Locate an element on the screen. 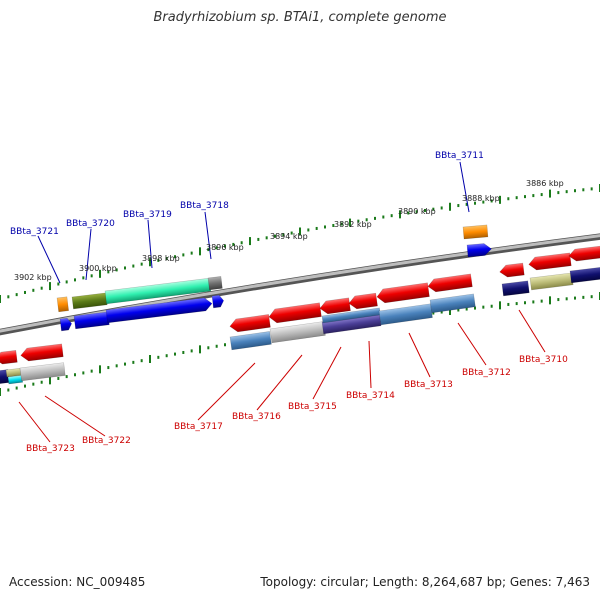  gene-label-bbta-3710: BBta_3710 is located at coordinates (543, 360).